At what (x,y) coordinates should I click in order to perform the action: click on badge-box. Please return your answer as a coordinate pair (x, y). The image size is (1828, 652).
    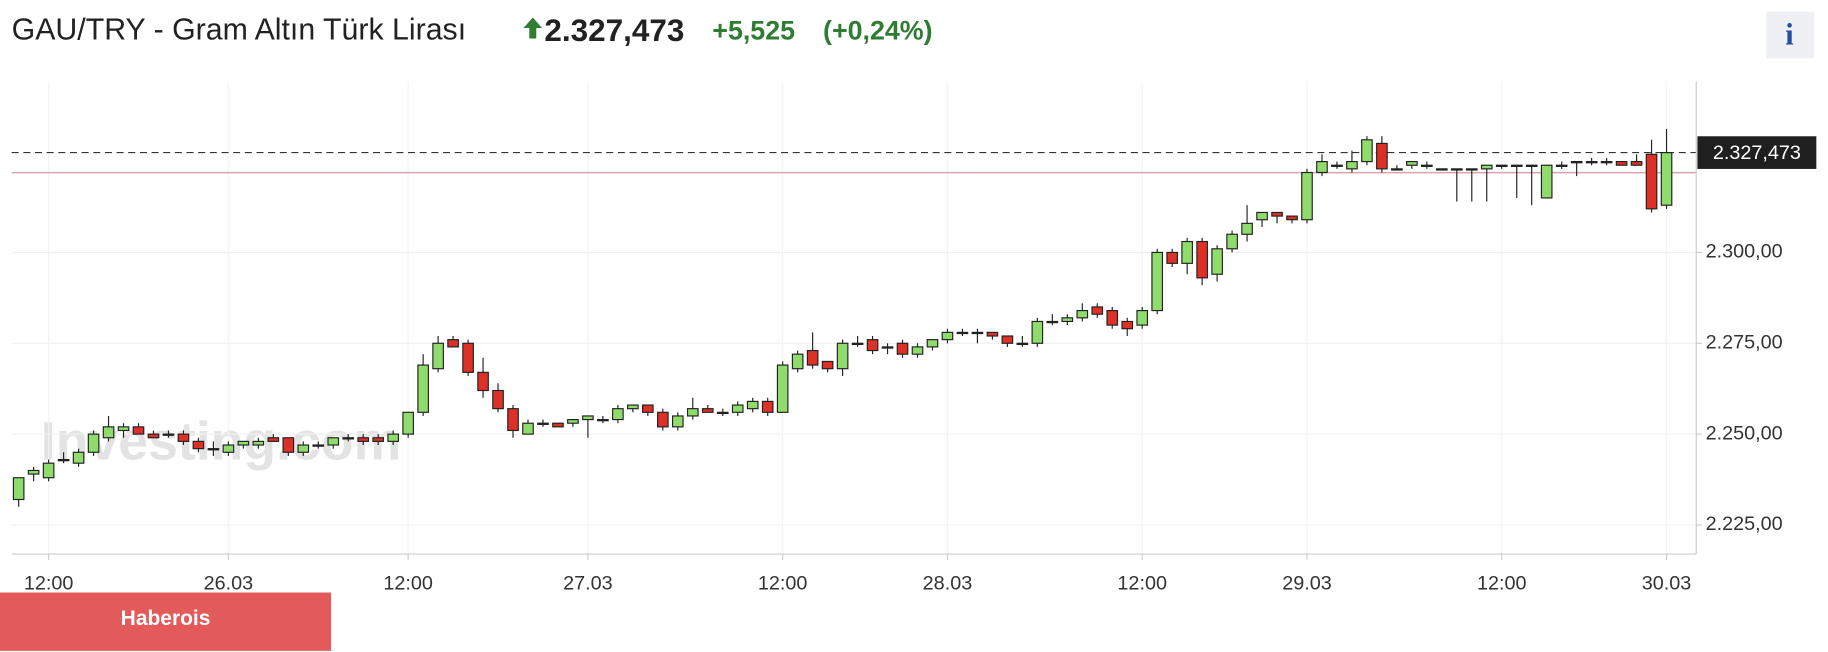
    Looking at the image, I should click on (166, 621).